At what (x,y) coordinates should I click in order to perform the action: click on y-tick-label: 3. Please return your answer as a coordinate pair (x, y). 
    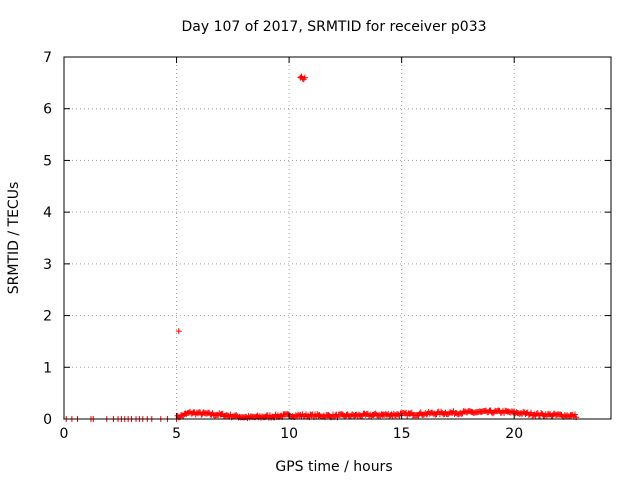
    Looking at the image, I should click on (47, 265).